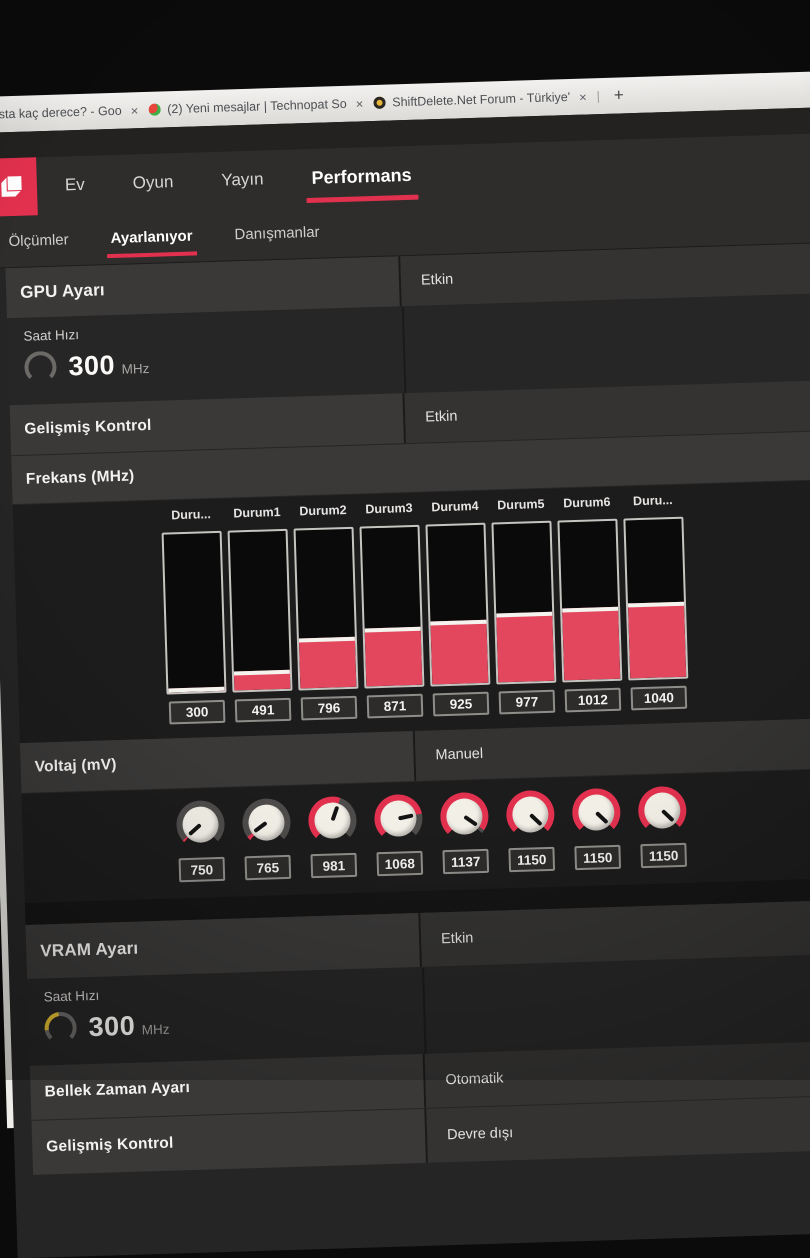 This screenshot has height=1258, width=810. I want to click on vram-advanced-label-cell: Gelişmiş Kontrol, so click(229, 1141).